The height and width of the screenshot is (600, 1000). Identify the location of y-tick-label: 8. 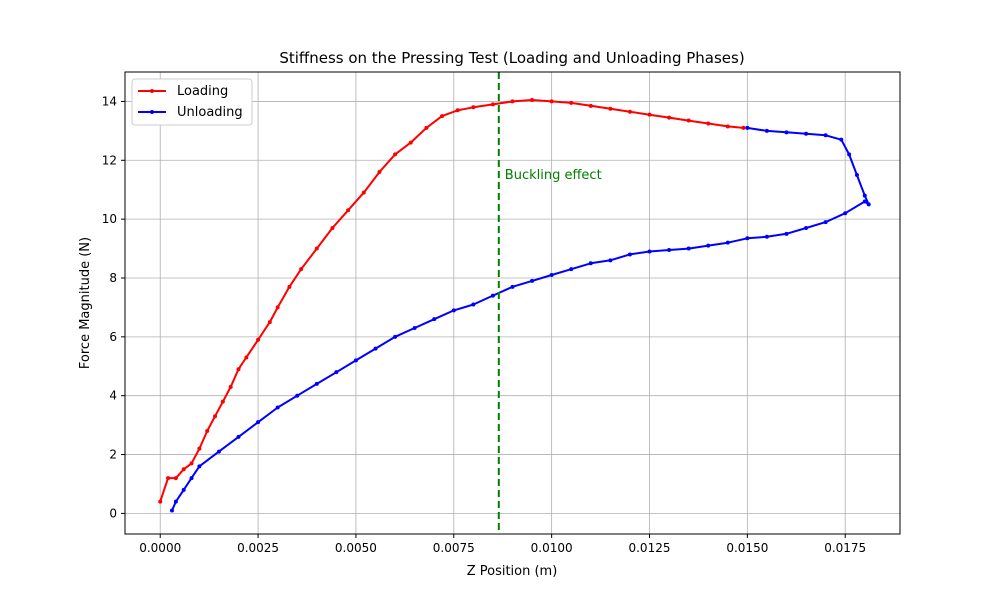
(113, 278).